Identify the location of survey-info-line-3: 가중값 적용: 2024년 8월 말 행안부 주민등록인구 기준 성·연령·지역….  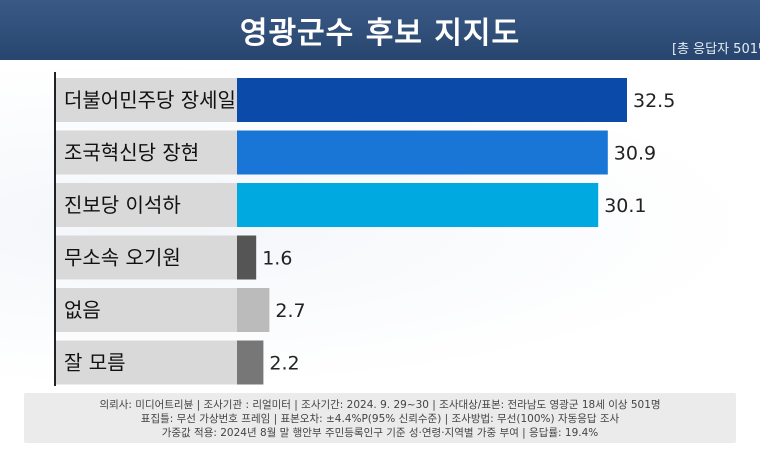
(380, 433).